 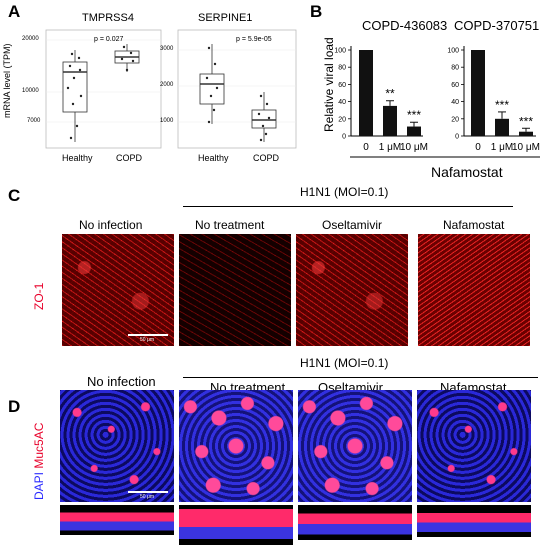 What do you see at coordinates (414, 115) in the screenshot?
I see `significance-0-2: ***` at bounding box center [414, 115].